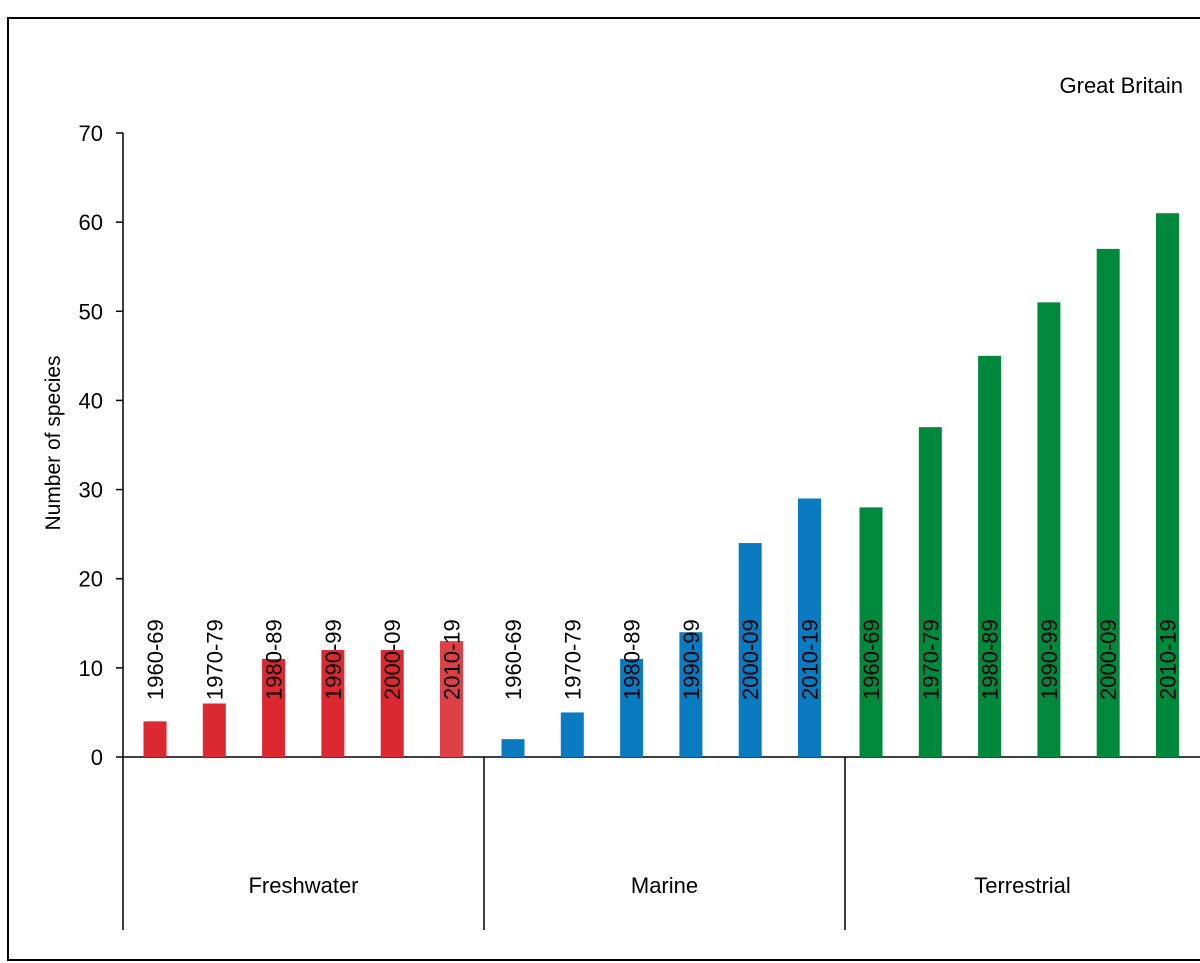  Describe the element at coordinates (97, 757) in the screenshot. I see `y-tick-label: 0` at that location.